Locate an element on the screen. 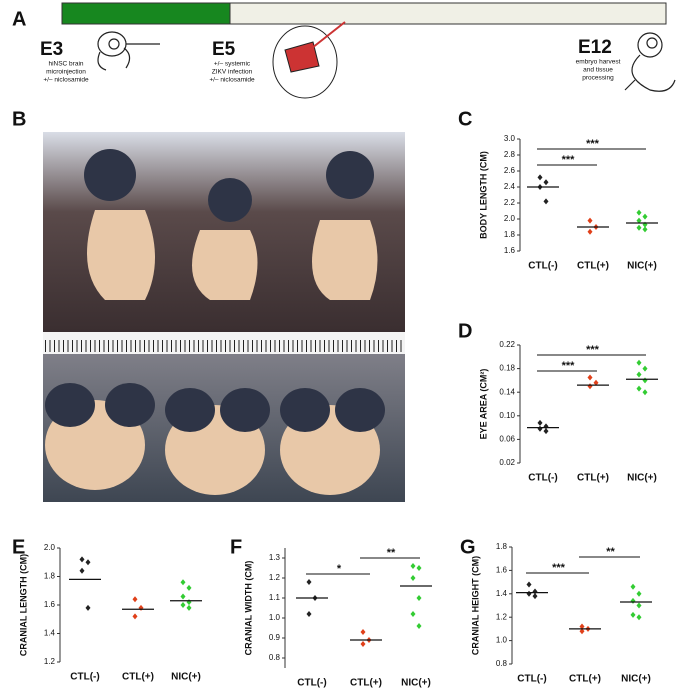  embryo-icon is located at coordinates (128, 51).